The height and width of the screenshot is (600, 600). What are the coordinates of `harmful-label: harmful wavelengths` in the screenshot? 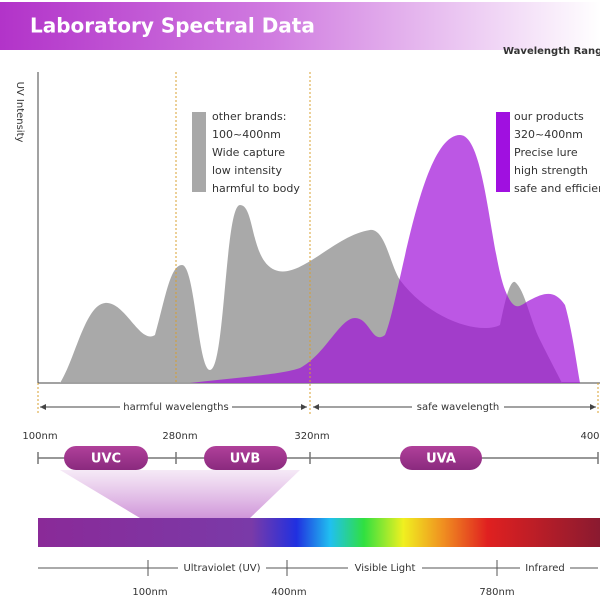 It's located at (175, 407).